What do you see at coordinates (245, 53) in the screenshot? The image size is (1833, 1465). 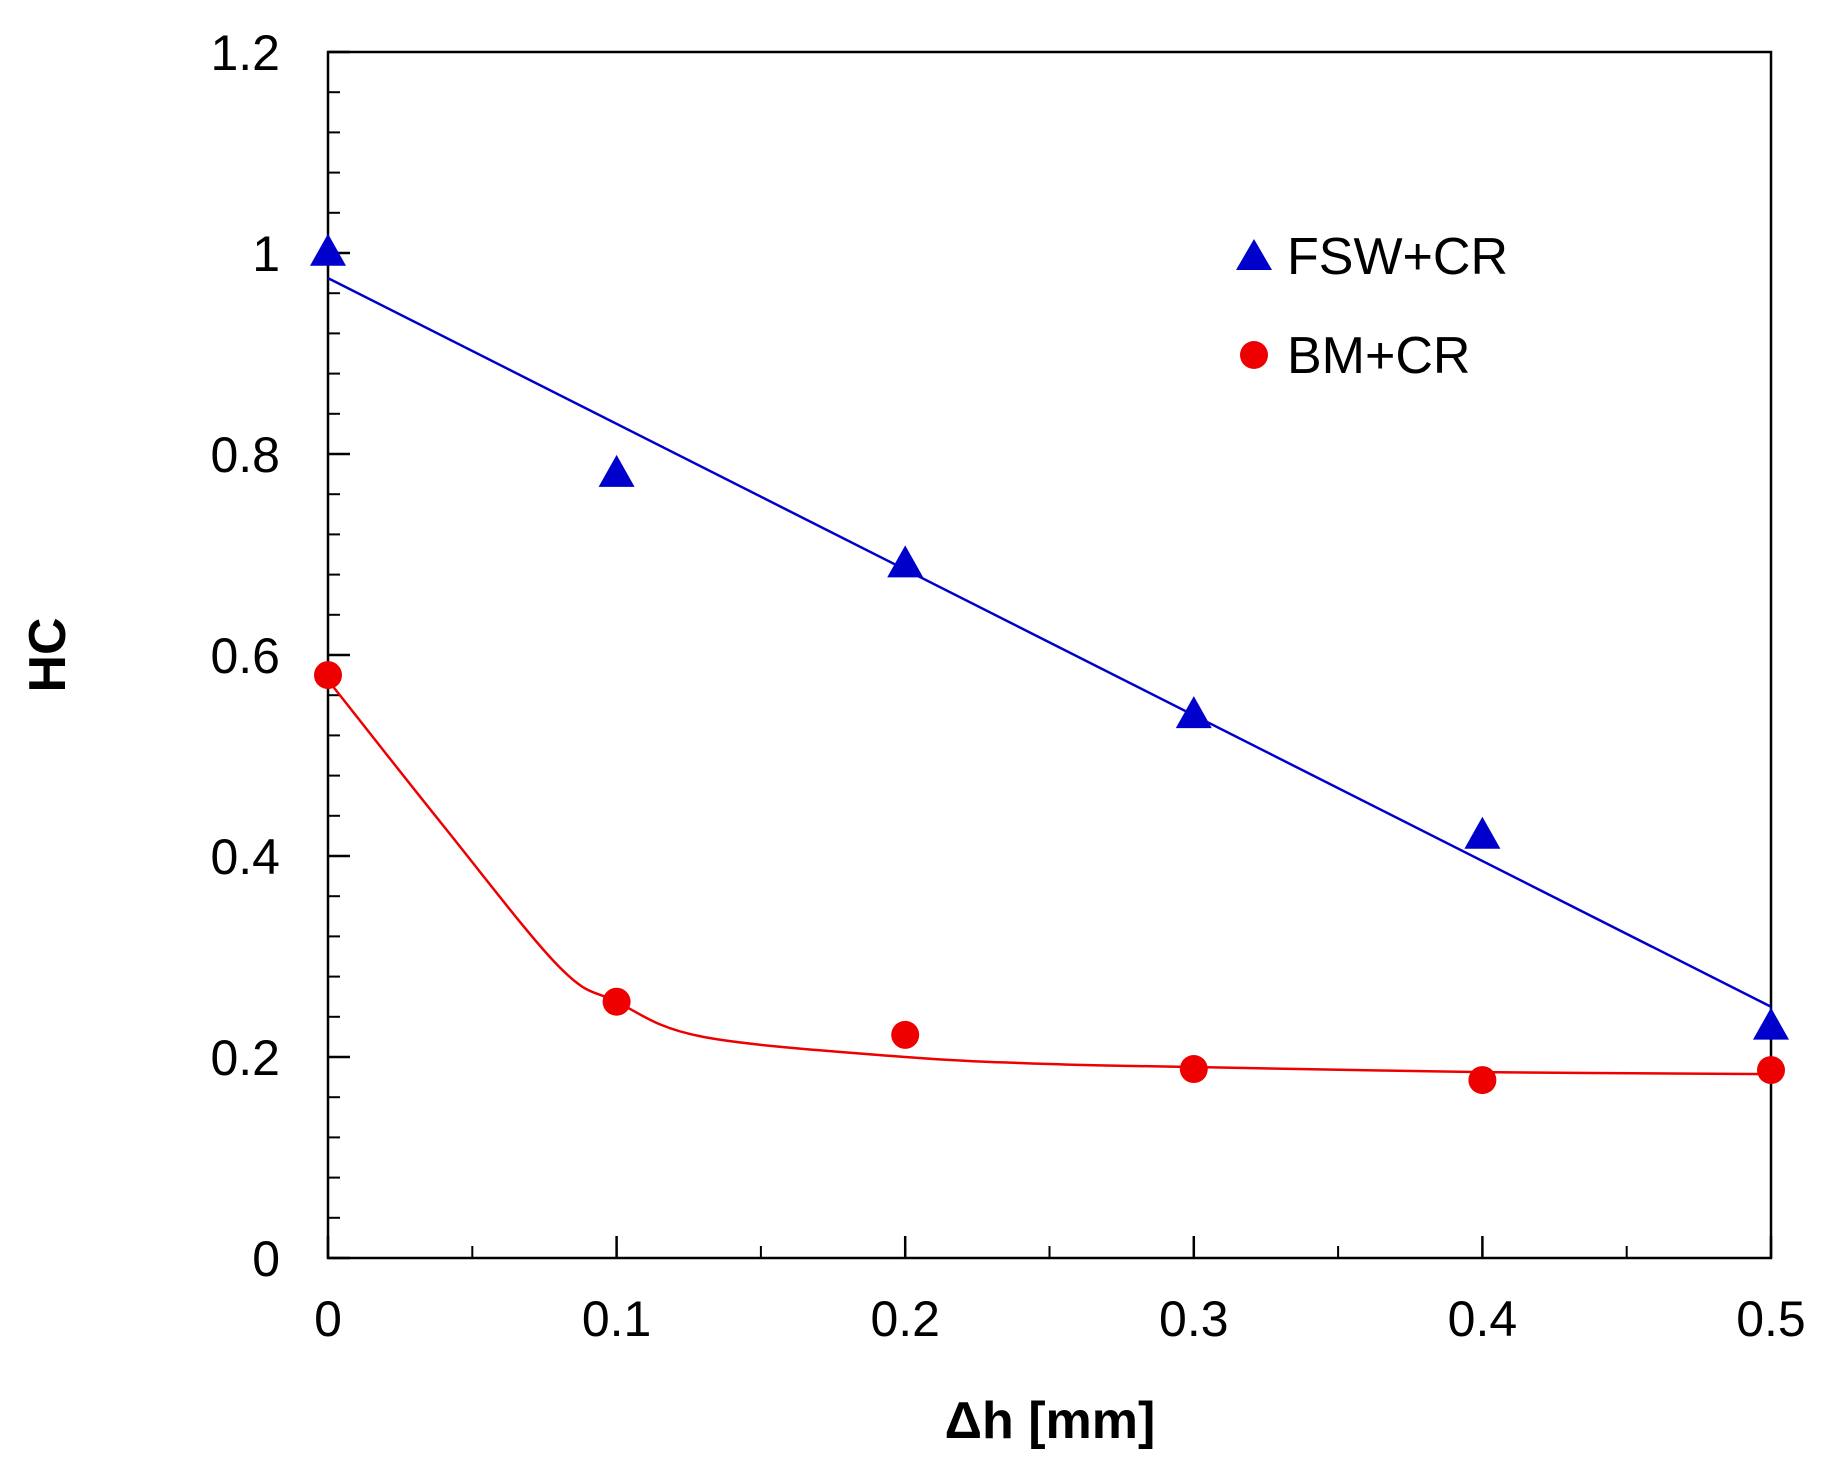 I see `y-tick-label: 1.2` at bounding box center [245, 53].